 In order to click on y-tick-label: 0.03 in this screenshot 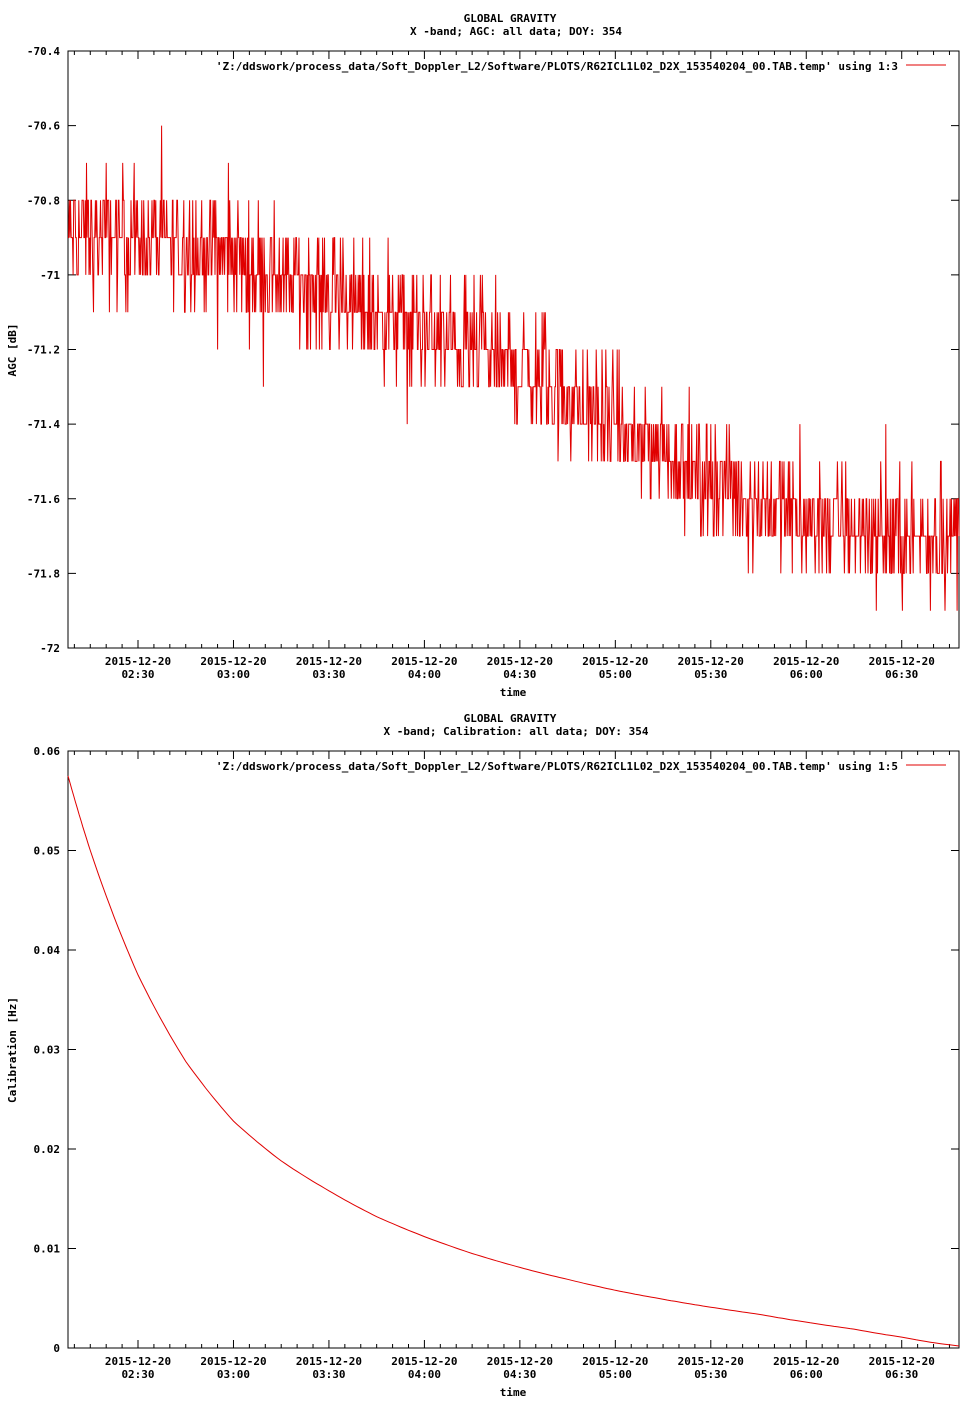, I will do `click(47, 1050)`.